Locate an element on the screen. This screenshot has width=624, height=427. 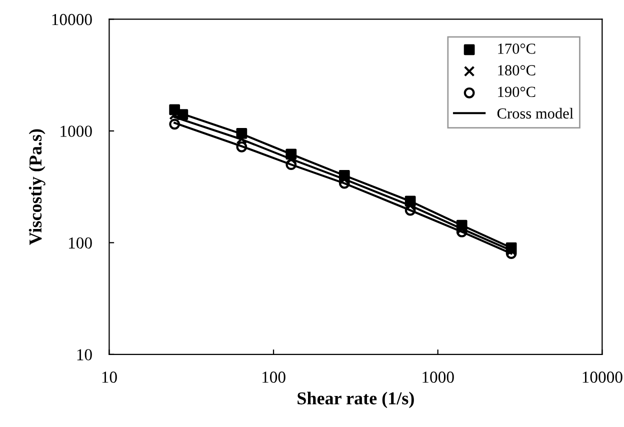
legend-label: 190°C is located at coordinates (517, 92).